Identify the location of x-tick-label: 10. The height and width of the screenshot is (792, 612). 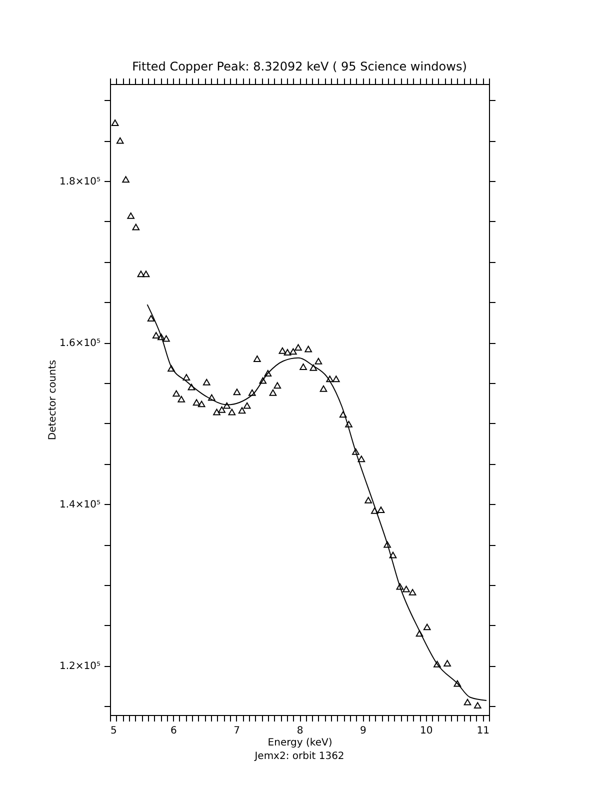
(426, 731).